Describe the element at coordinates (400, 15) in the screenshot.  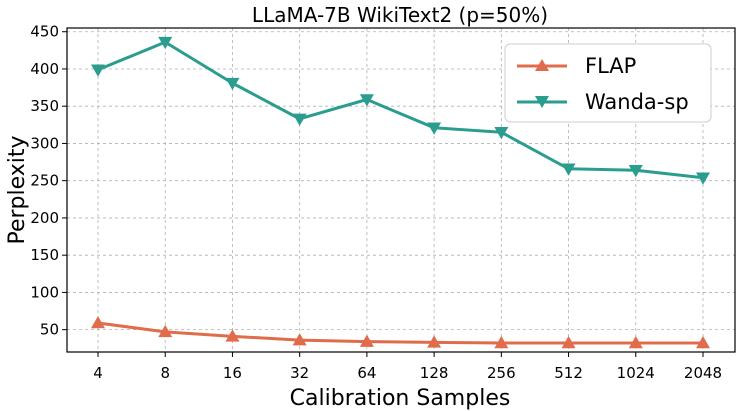
I see `chart-title: LLaMA-7B WikiText2 (p=50%)` at that location.